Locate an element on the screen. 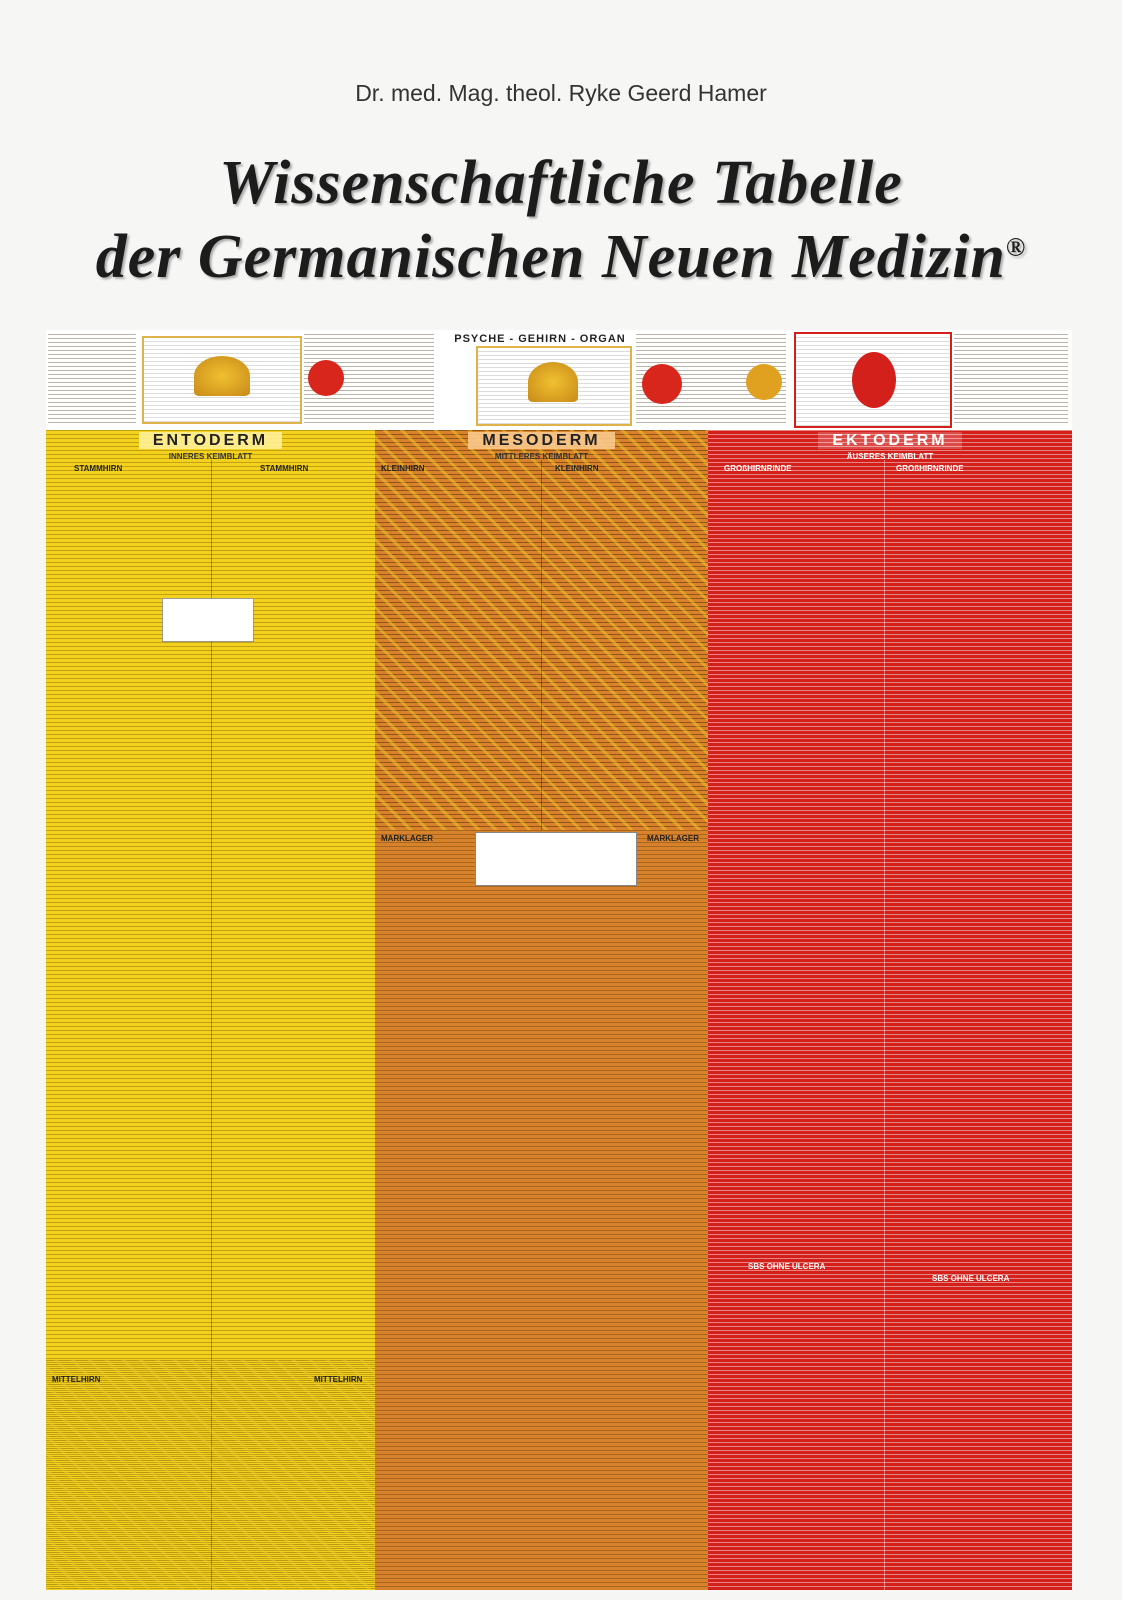 This screenshot has height=1600, width=1122. column-subtitle: MITTLERES KEIMBLATT is located at coordinates (541, 456).